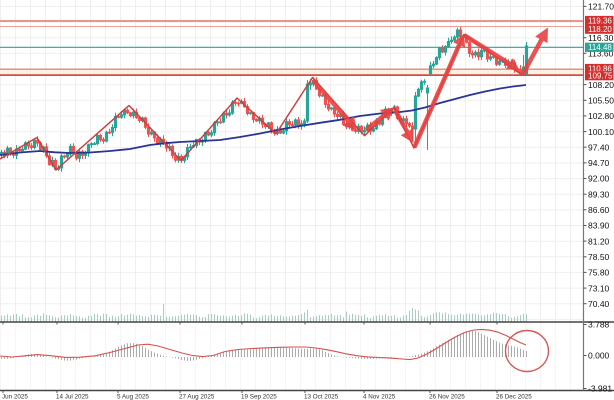  Describe the element at coordinates (601, 38) in the screenshot. I see `svg-text: 116.30` at that location.